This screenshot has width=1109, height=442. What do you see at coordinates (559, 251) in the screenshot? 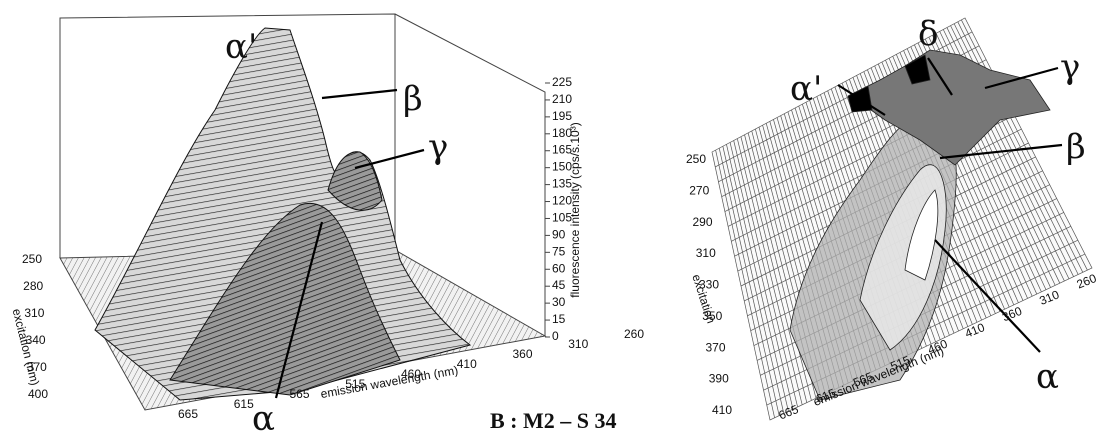
I see `z-tick-label: 75` at bounding box center [559, 251].